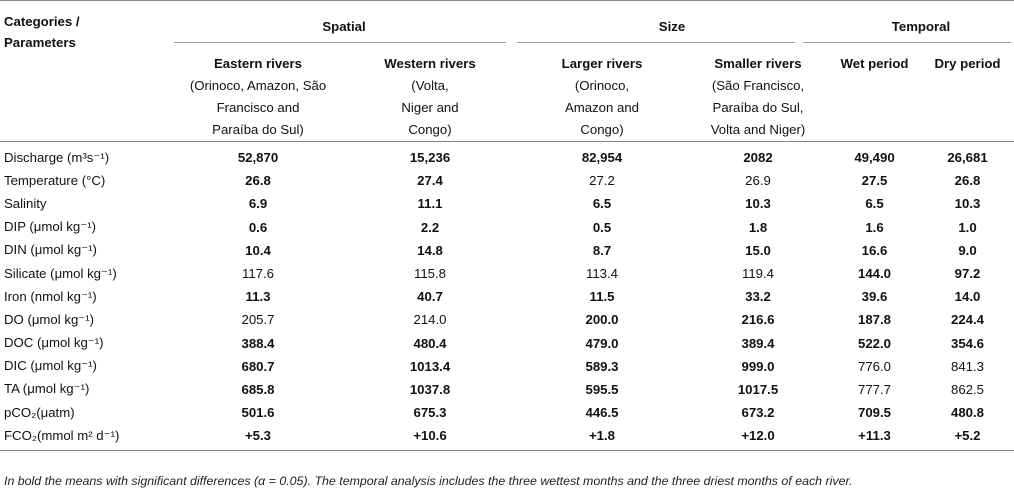  Describe the element at coordinates (874, 158) in the screenshot. I see `table-cell: 49,490` at that location.